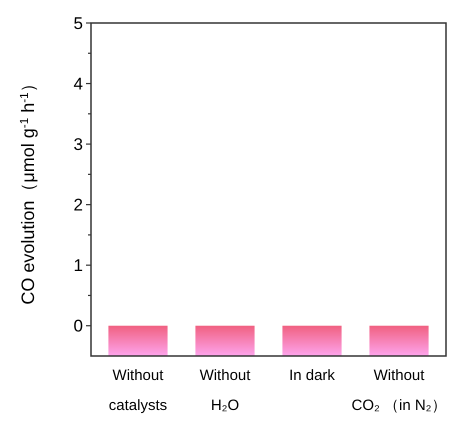 This screenshot has width=472, height=423. I want to click on y-tick-label: 4, so click(78, 84).